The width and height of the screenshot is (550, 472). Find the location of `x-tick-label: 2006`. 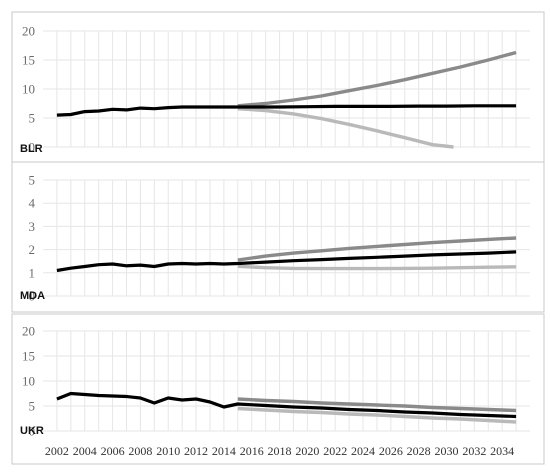

x-tick-label: 2006 is located at coordinates (113, 451).